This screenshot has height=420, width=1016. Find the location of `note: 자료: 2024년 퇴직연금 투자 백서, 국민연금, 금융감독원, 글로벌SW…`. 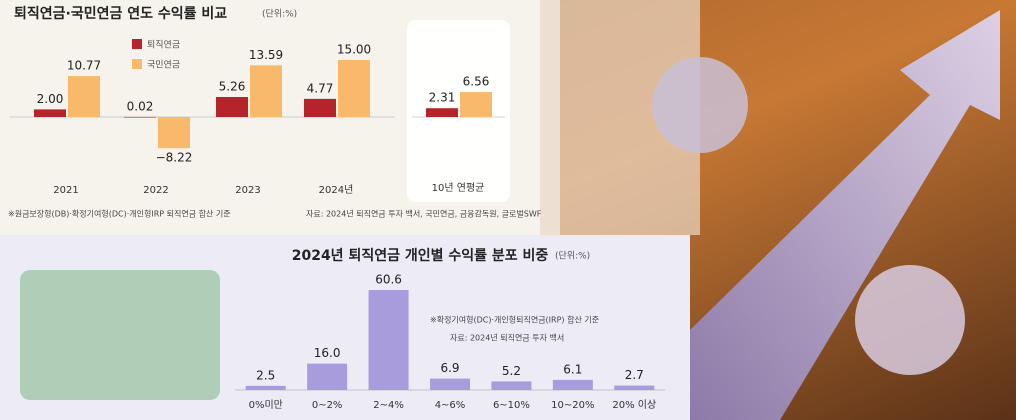

note: 자료: 2024년 퇴직연금 투자 백서, 국민연금, 금융감독원, 글로벌SW… is located at coordinates (424, 214).